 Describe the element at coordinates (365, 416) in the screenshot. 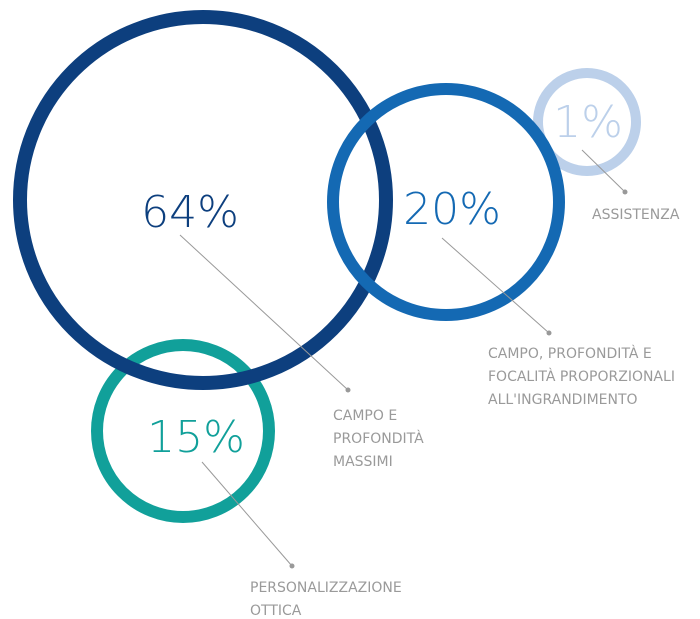

I see `category-label: CAMPO E` at that location.